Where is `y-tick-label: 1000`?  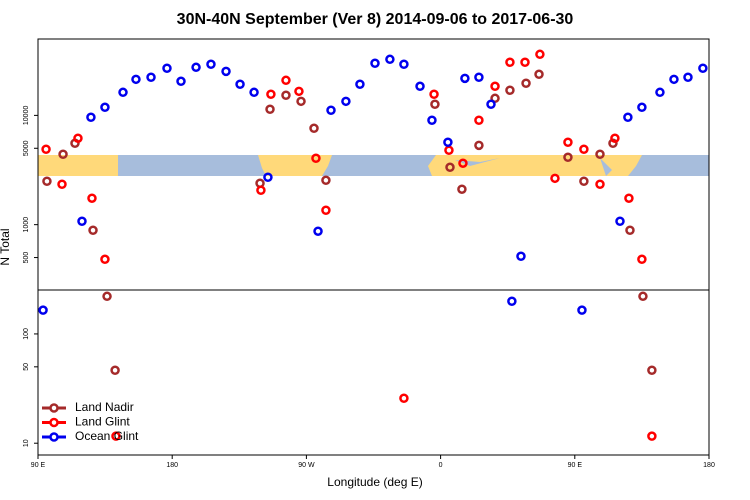 y-tick-label: 1000 is located at coordinates (26, 225).